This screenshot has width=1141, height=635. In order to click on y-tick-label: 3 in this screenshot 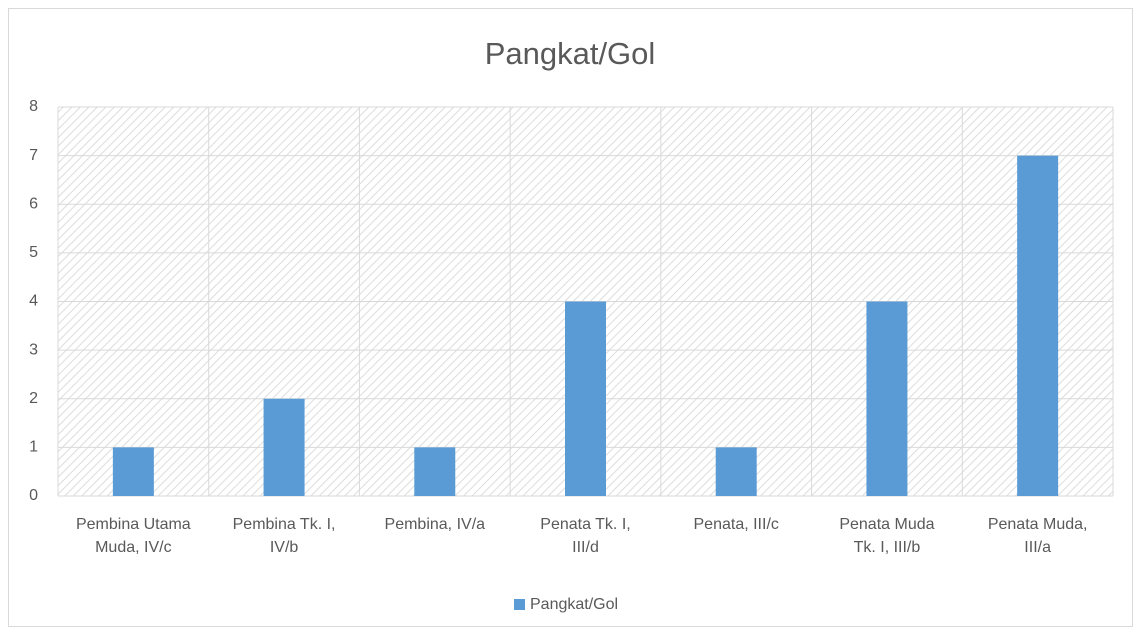, I will do `click(33, 349)`.